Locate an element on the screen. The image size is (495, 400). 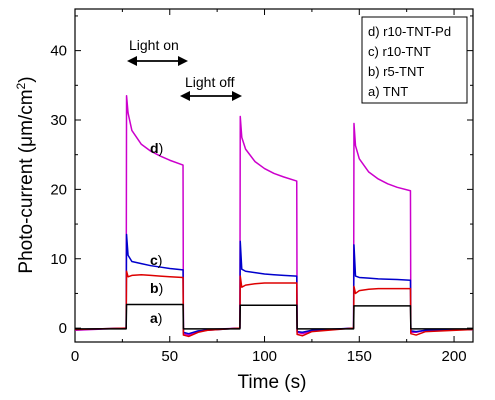
y-tick-label: 20 is located at coordinates (58, 189).